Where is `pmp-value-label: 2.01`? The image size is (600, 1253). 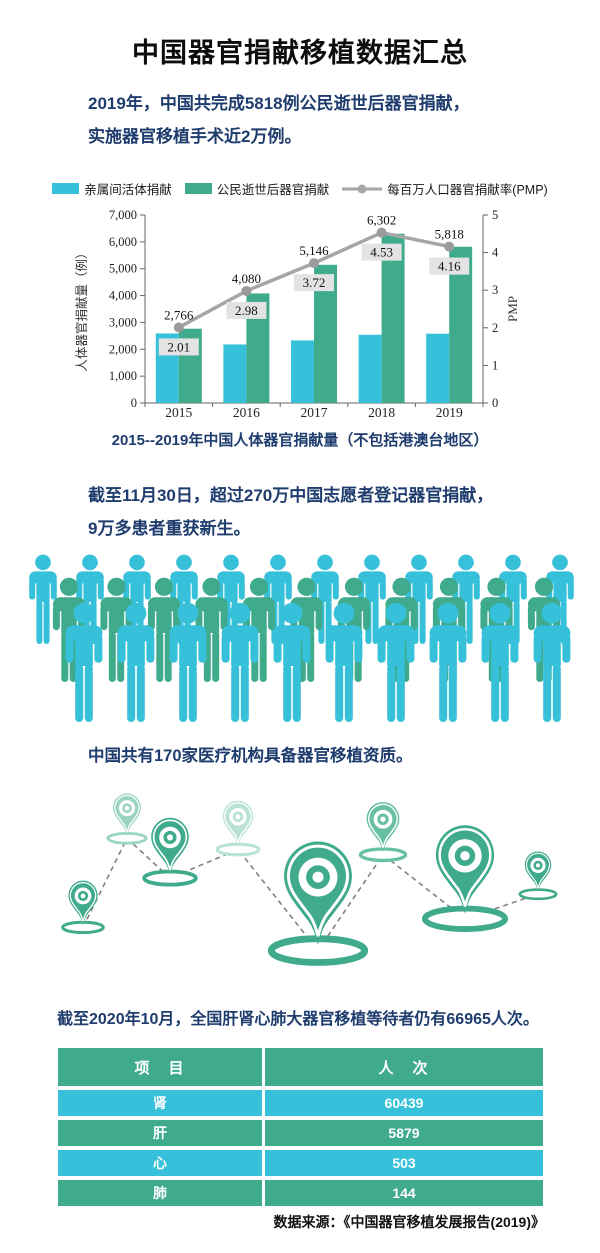
pmp-value-label: 2.01 is located at coordinates (178, 346).